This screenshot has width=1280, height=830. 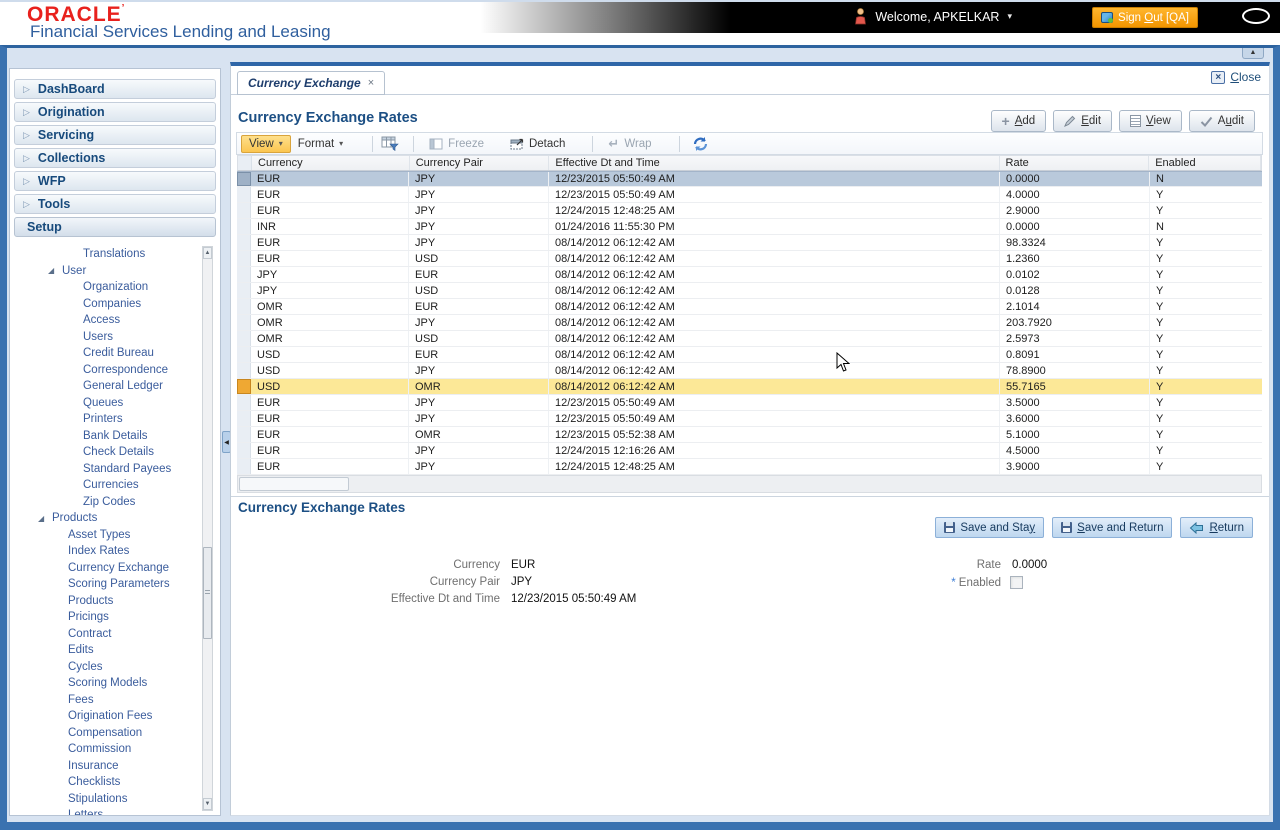 I want to click on detach-button: Detach, so click(x=537, y=143).